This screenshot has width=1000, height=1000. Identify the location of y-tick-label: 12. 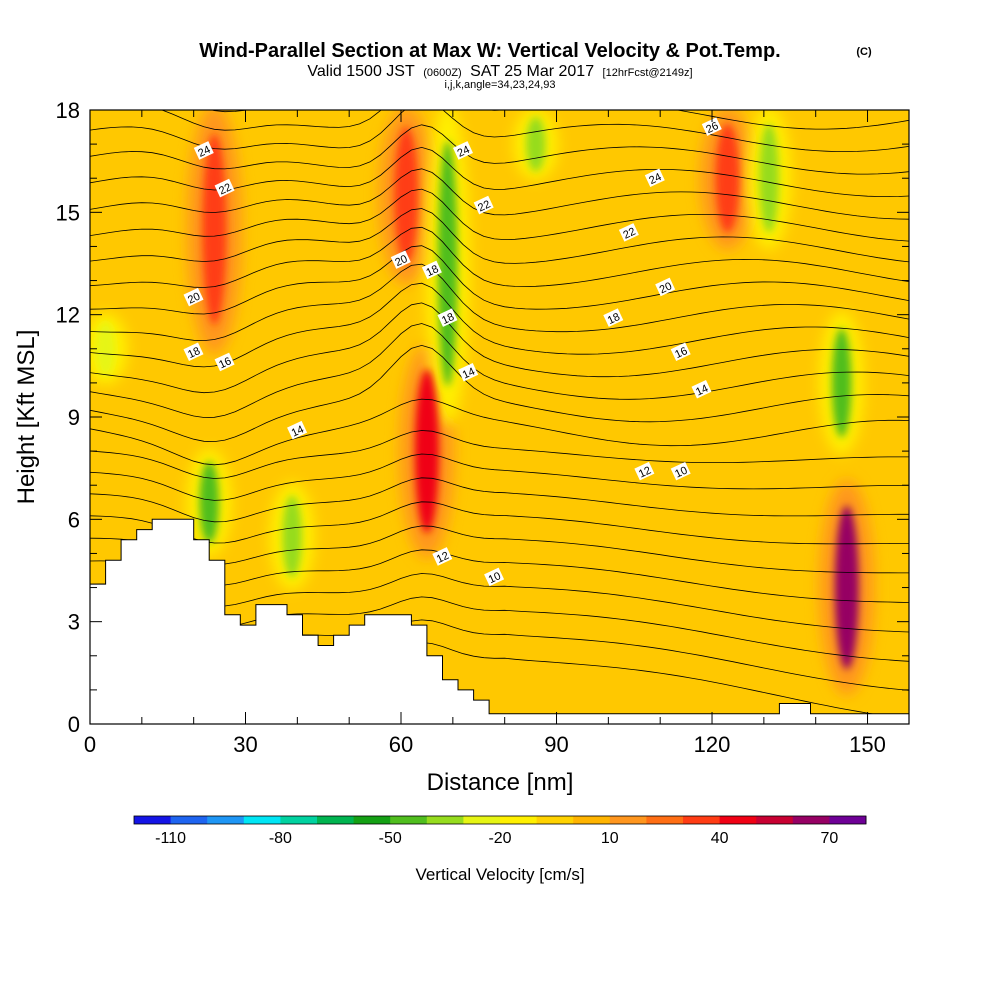
(68, 315).